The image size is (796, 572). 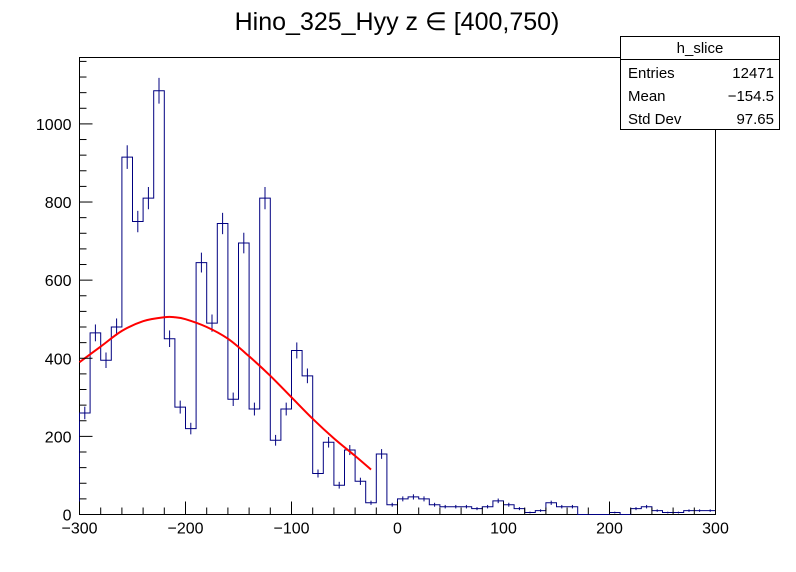 I want to click on stats-mean-label: Mean, so click(x=647, y=96).